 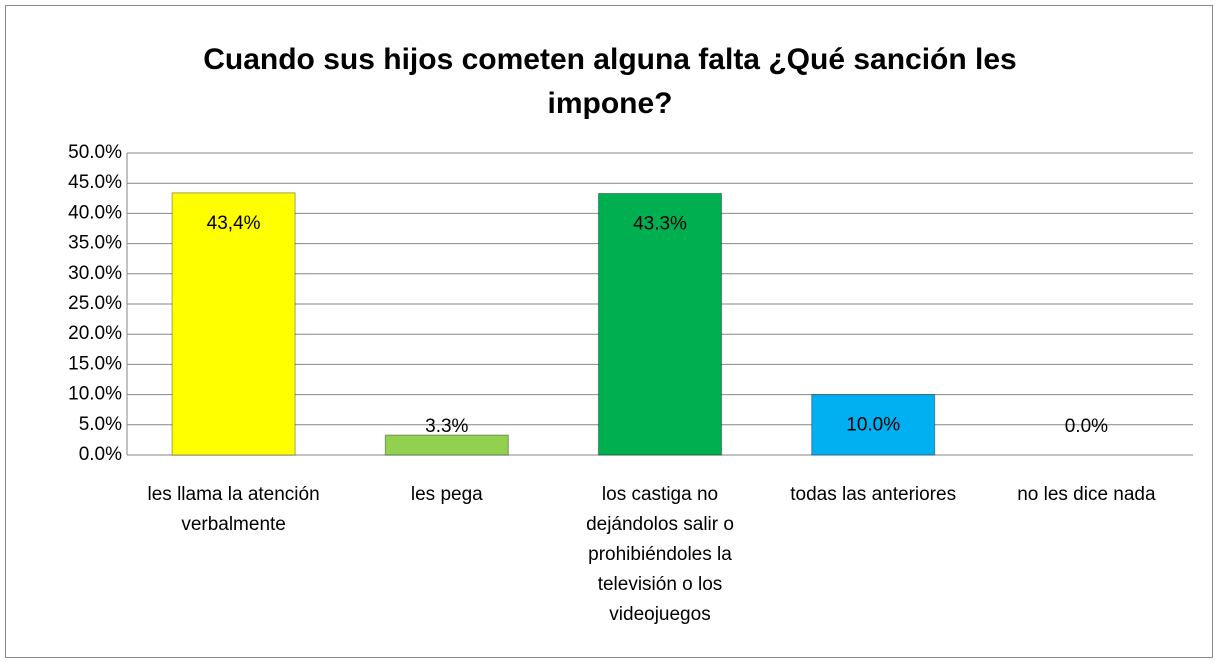 I want to click on y-tick-label: 15.0%, so click(x=95, y=363).